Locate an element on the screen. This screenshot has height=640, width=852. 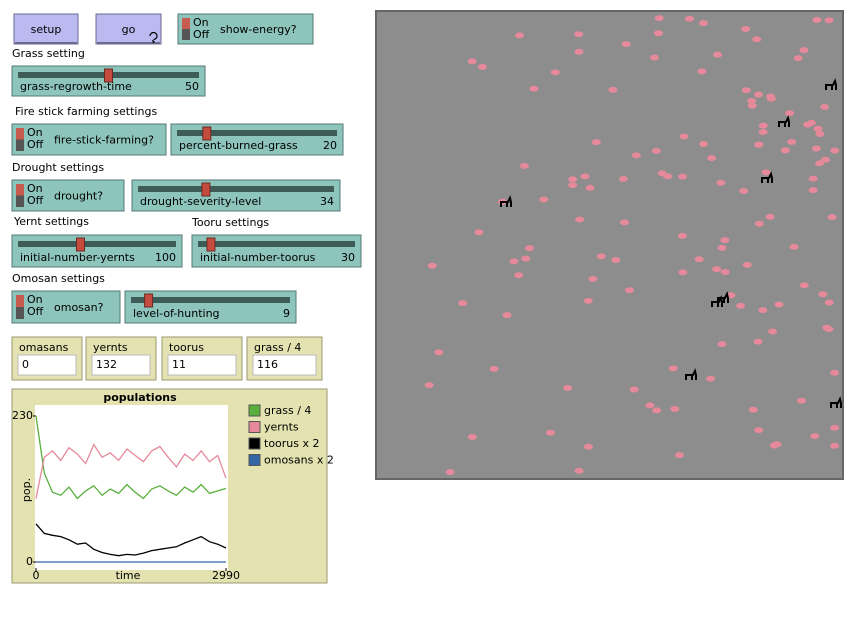
switch-handle is located at coordinates (20, 190).